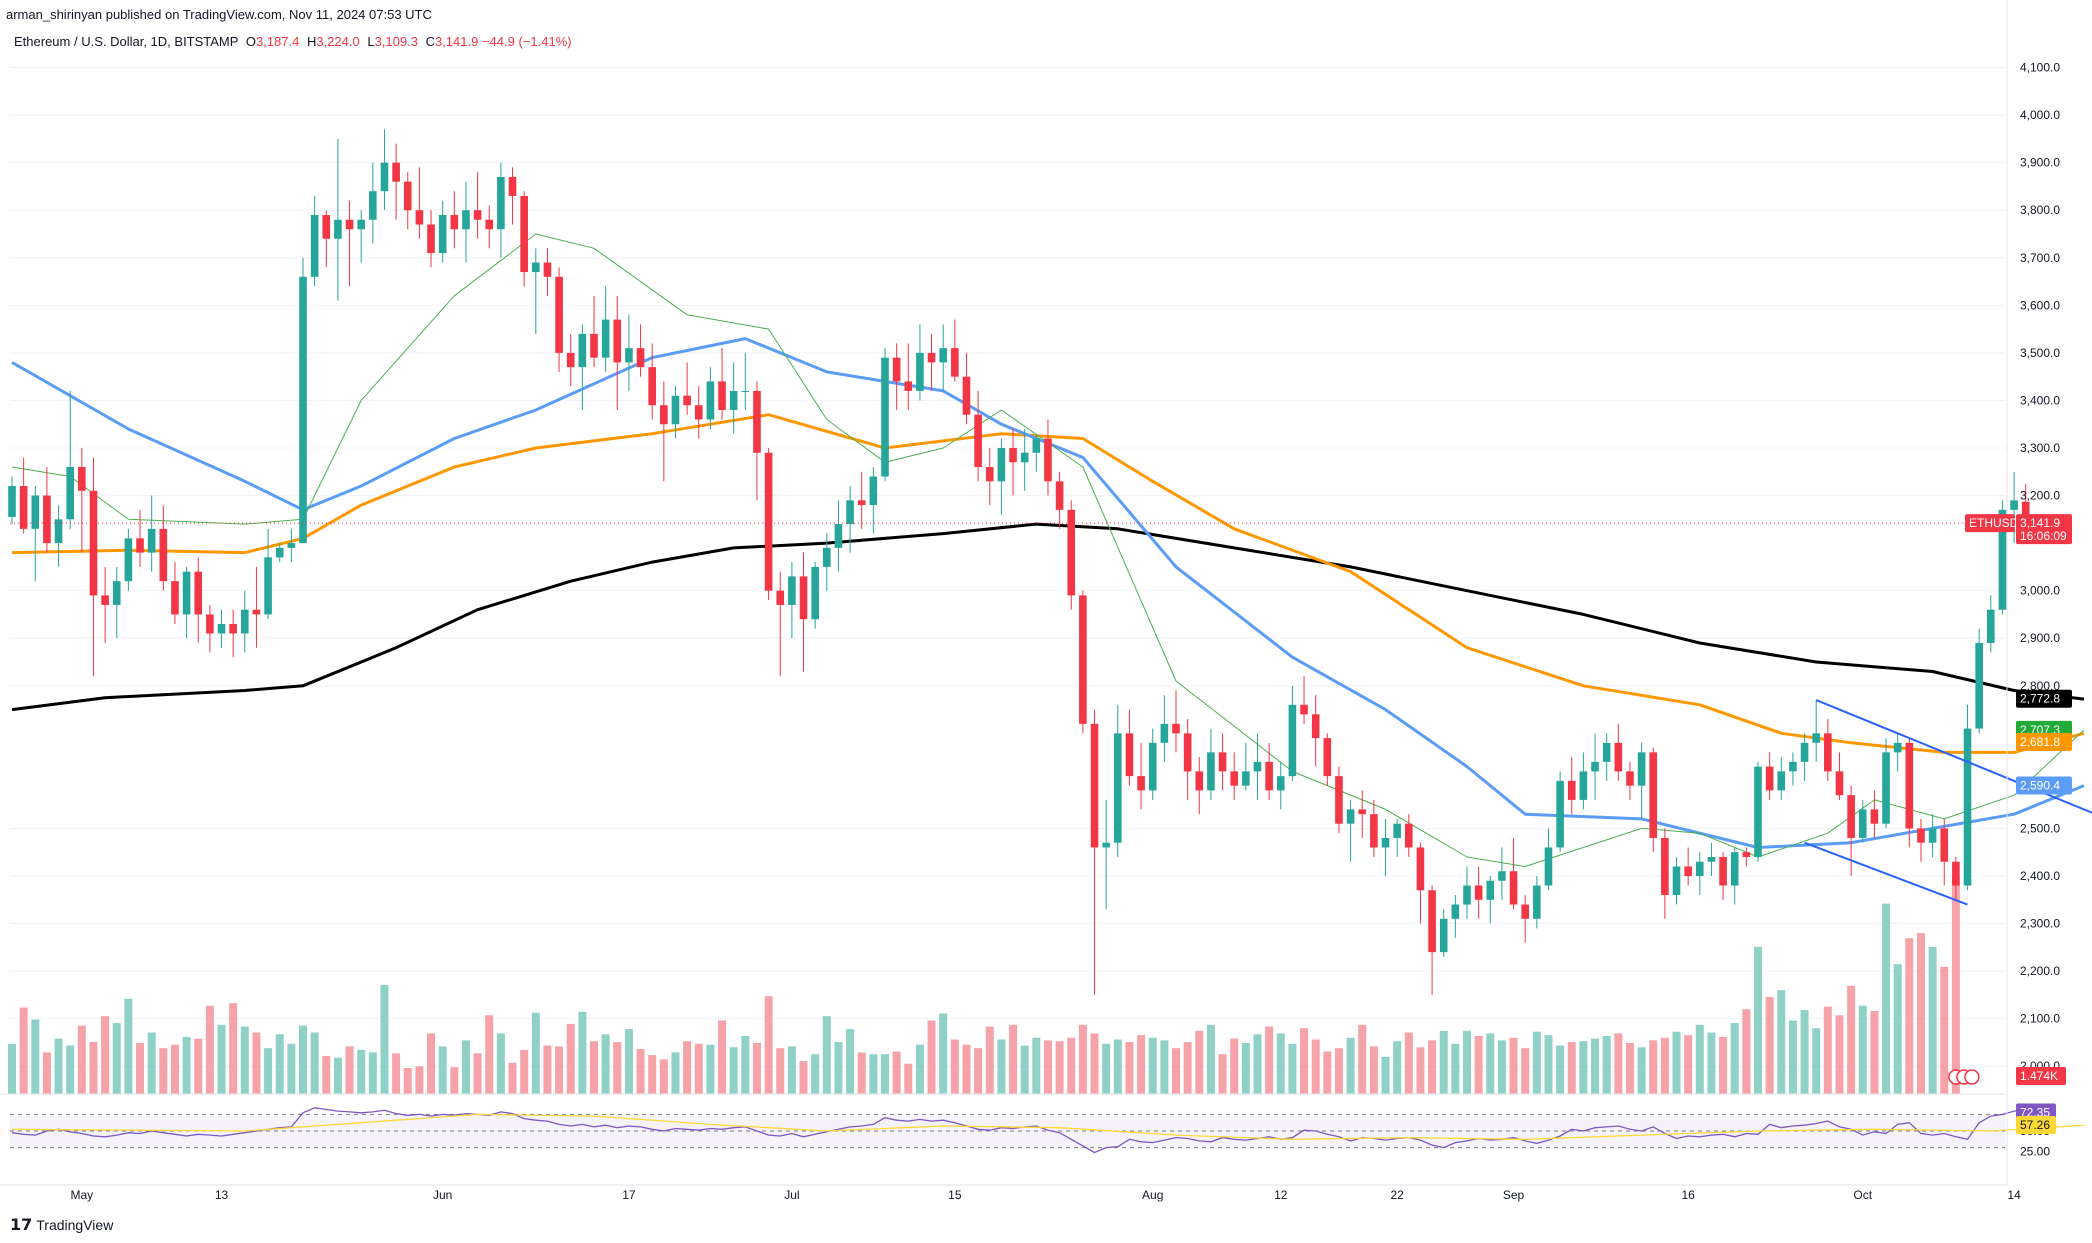 Image resolution: width=2092 pixels, height=1243 pixels. I want to click on footer-brand-text: TradingView, so click(75, 1225).